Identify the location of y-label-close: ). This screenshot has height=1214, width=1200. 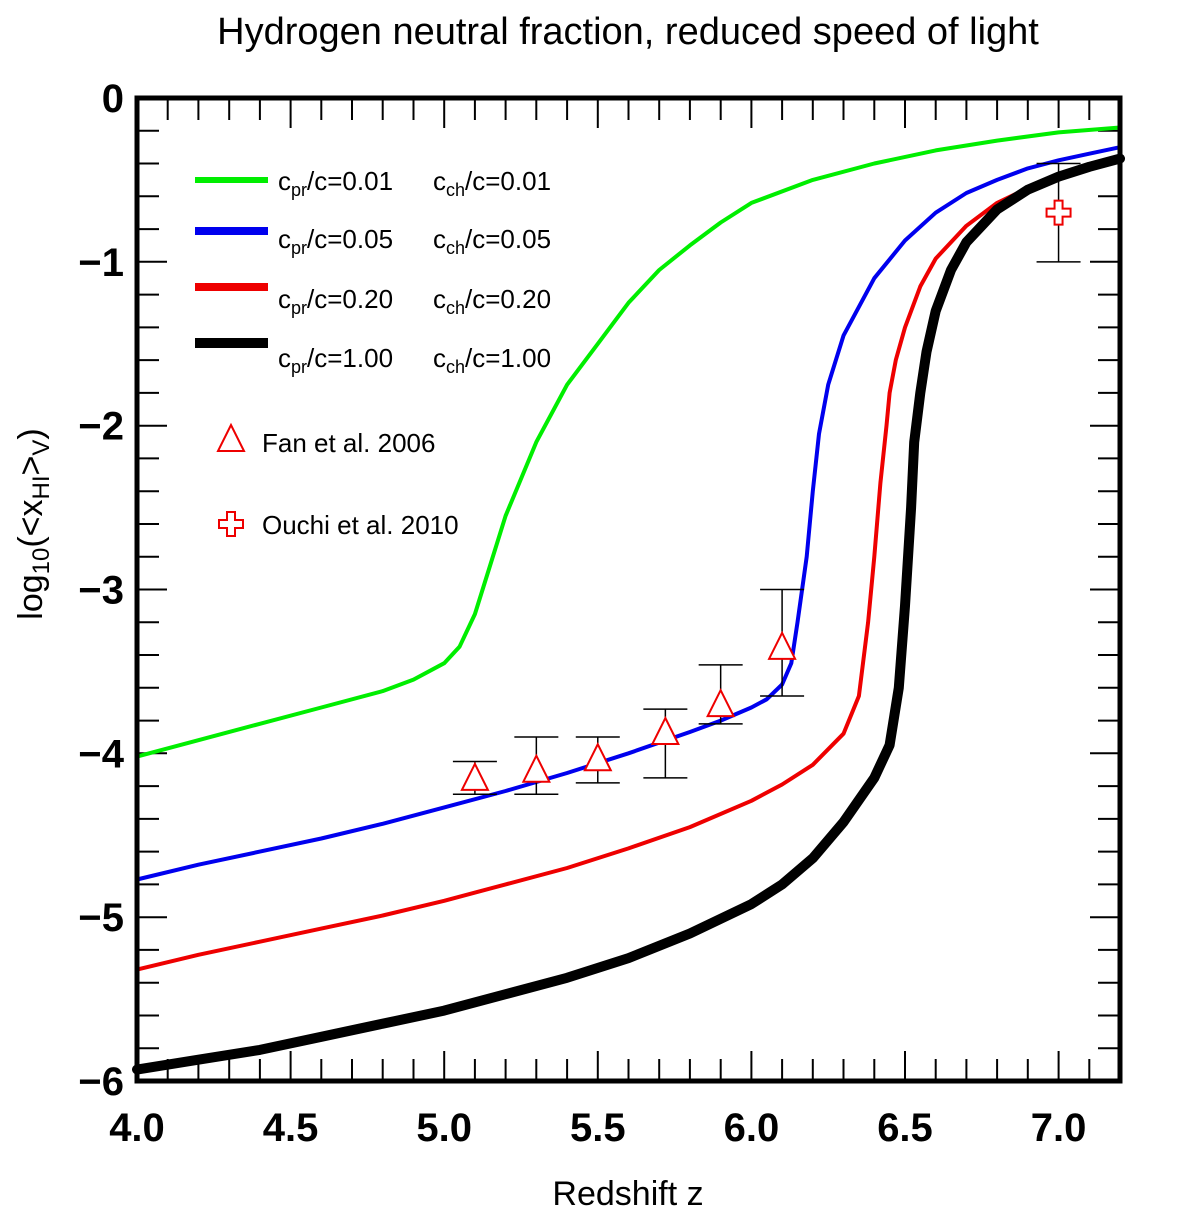
(31, 433).